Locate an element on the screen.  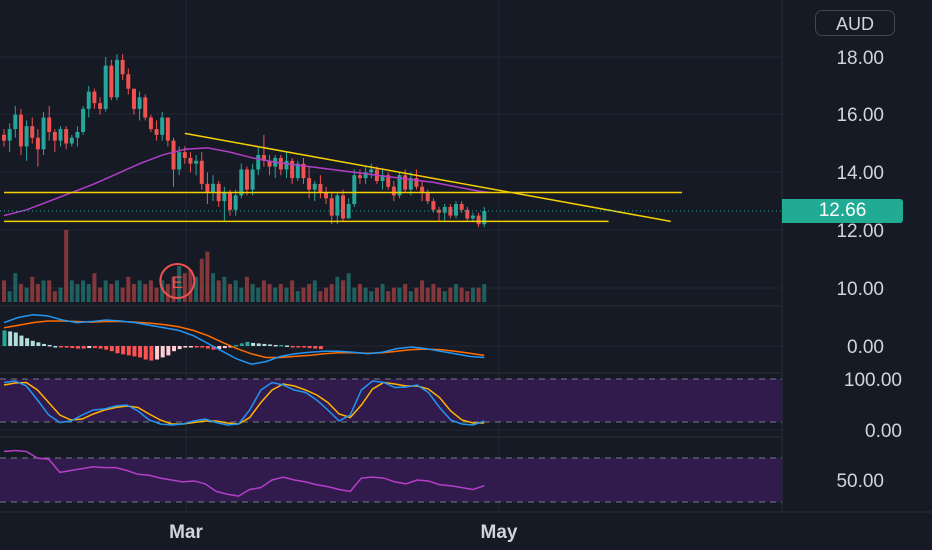
stoch-tick-label: 100.00 is located at coordinates (873, 380).